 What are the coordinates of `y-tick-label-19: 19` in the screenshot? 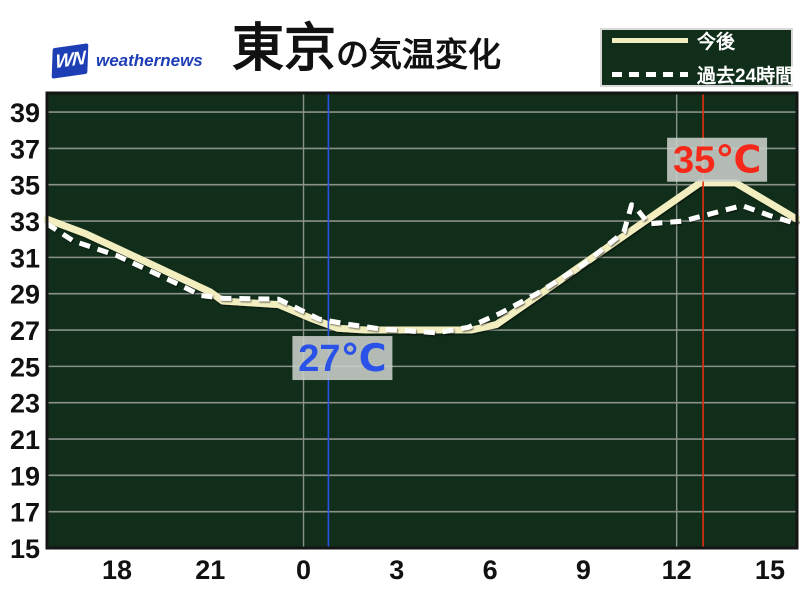 It's located at (25, 476).